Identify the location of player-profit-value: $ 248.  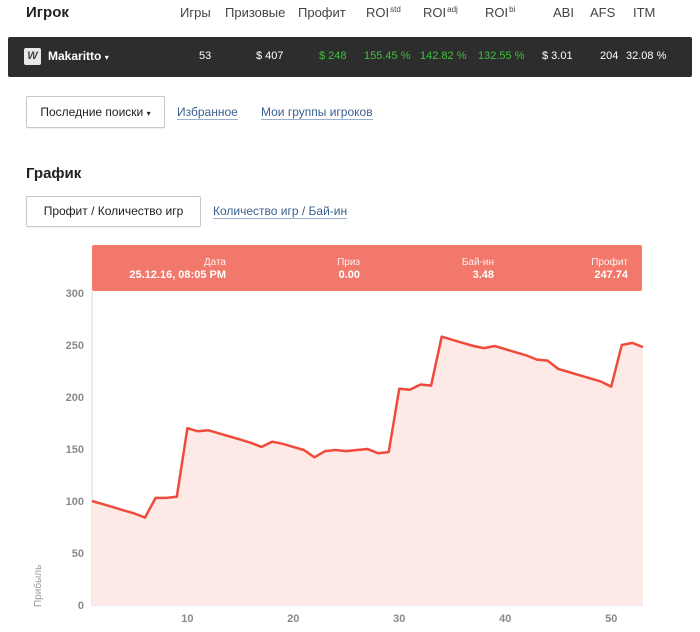
(333, 56).